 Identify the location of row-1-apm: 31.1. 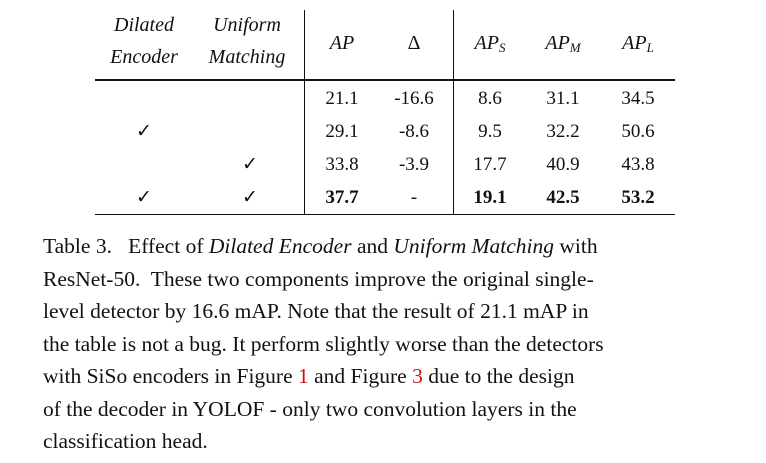
(563, 98).